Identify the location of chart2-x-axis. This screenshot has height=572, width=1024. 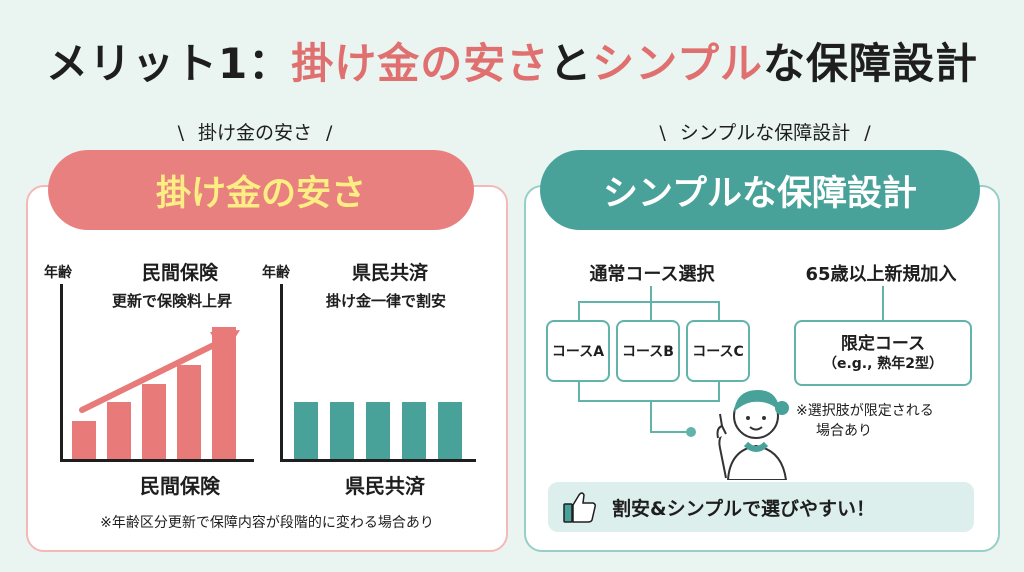
(378, 460).